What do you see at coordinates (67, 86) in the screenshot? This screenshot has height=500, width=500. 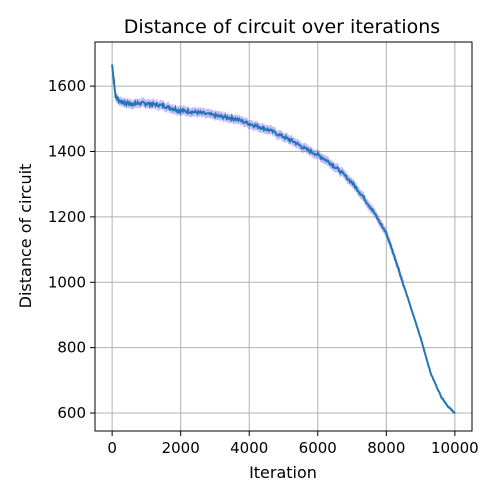 I see `y-tick-label: 1600` at bounding box center [67, 86].